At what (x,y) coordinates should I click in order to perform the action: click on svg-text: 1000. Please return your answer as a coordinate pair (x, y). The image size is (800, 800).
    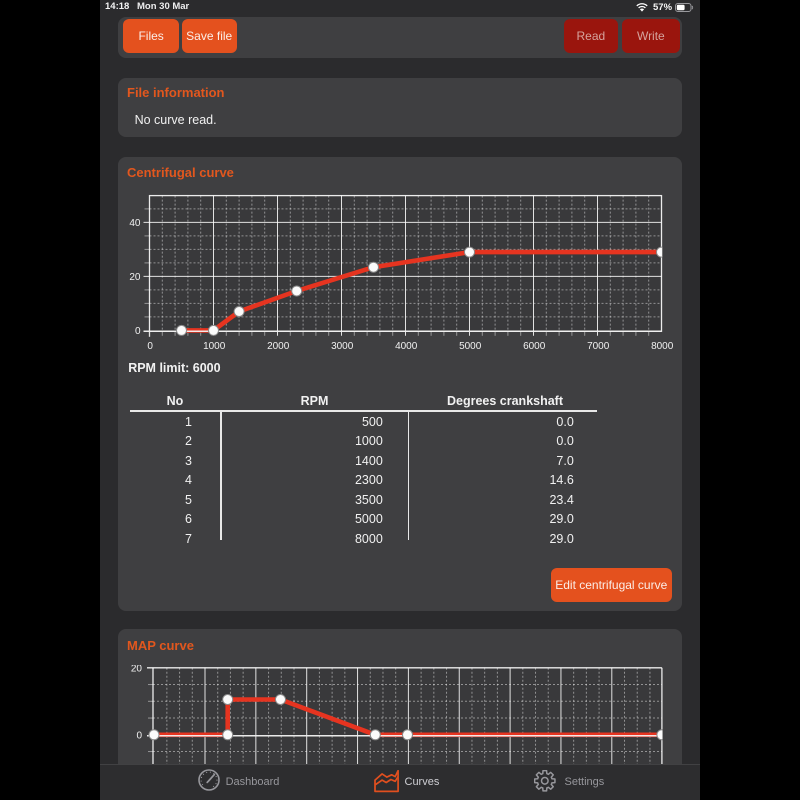
    Looking at the image, I should click on (214, 346).